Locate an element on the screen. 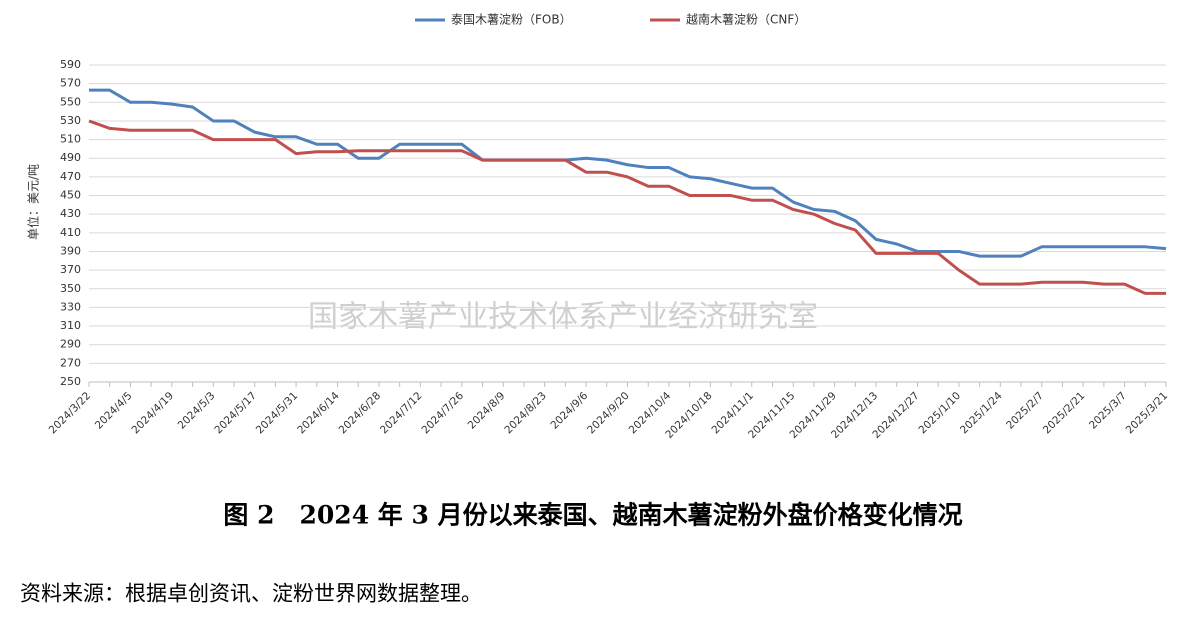 The image size is (1186, 625). x-tick-label: 2024/6/28 is located at coordinates (360, 413).